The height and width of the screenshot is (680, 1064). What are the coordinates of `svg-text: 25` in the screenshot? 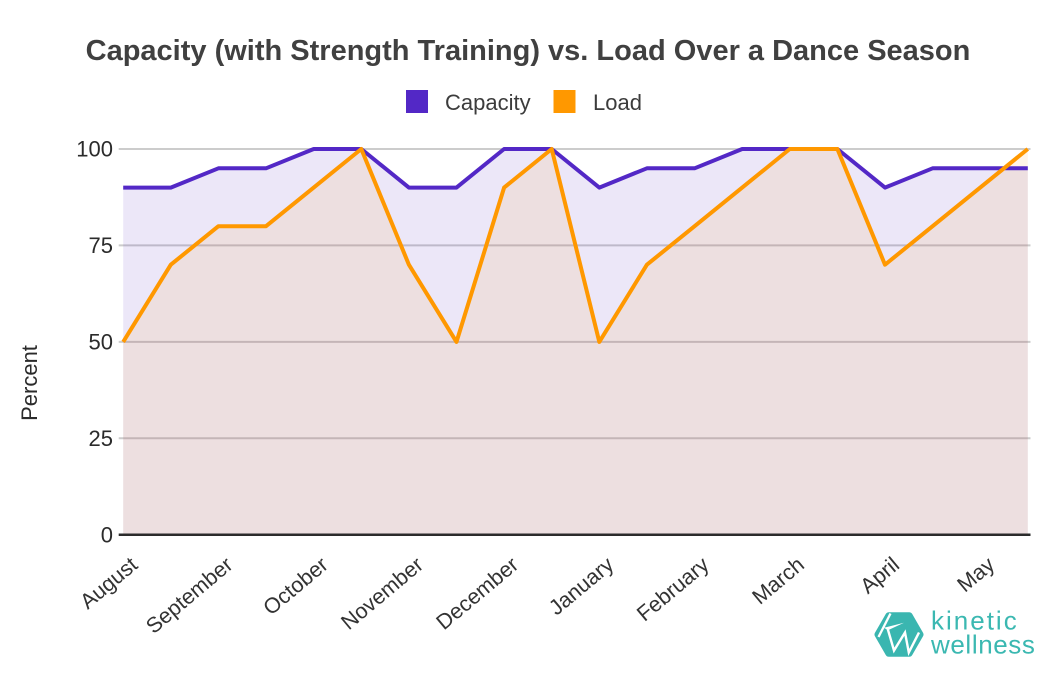 It's located at (101, 438).